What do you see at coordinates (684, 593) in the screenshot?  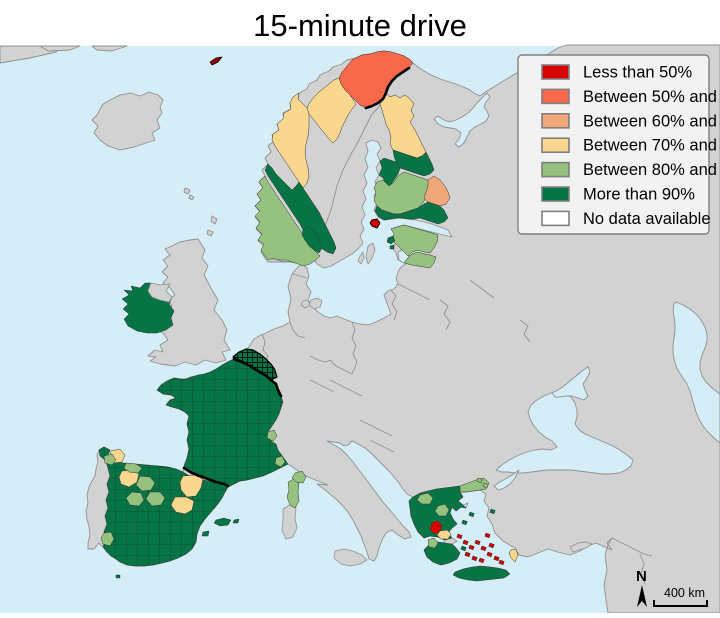 I see `svg-text: 400 km` at bounding box center [684, 593].